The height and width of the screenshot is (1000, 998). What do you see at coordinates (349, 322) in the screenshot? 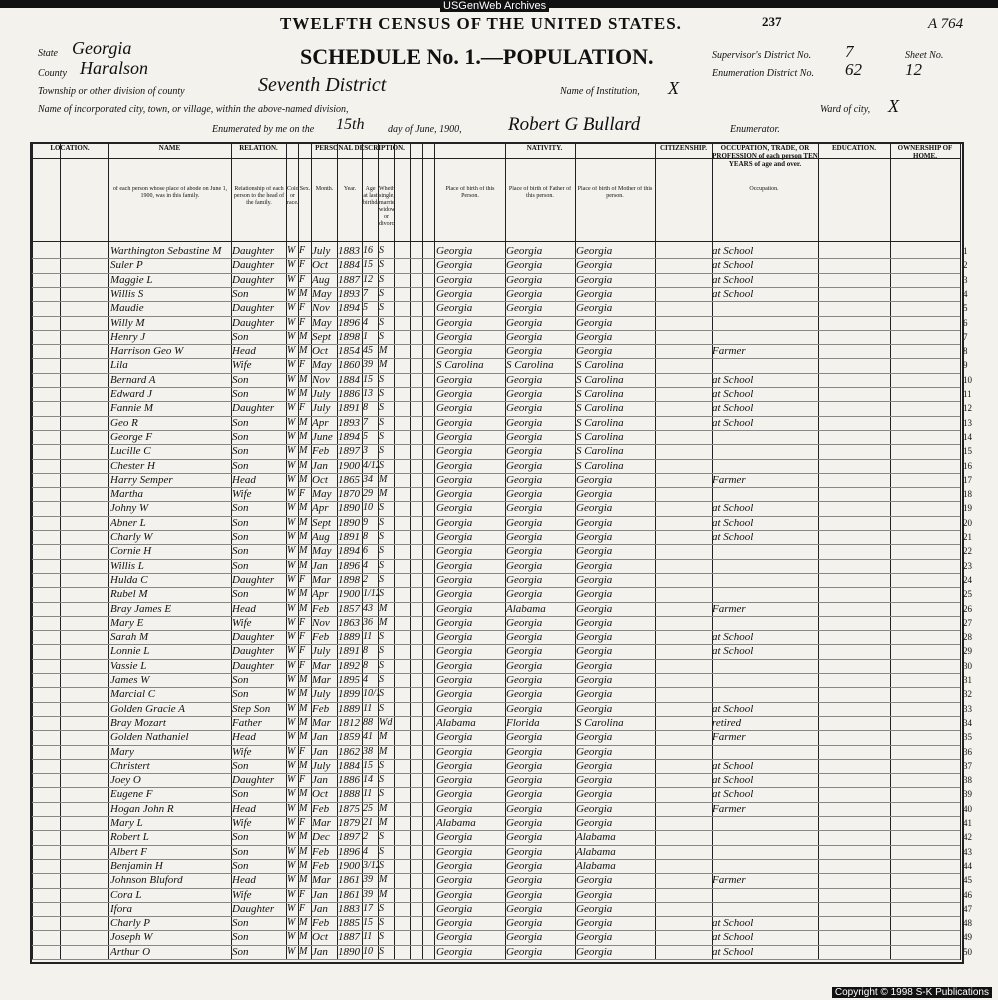
I see `cell: 1896` at bounding box center [349, 322].